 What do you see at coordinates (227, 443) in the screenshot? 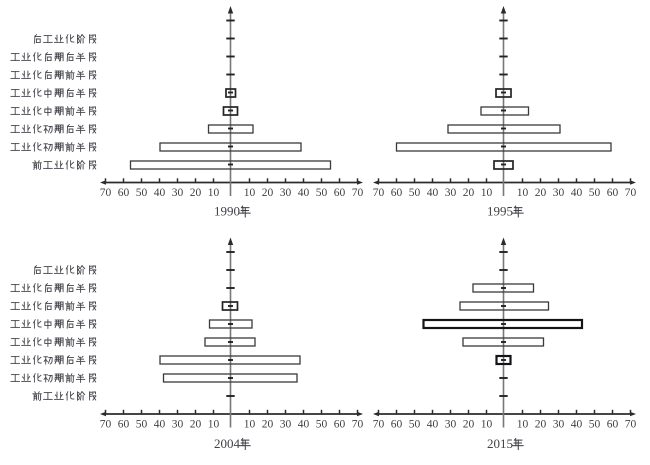
I see `svg-text: 2004` at bounding box center [227, 443].